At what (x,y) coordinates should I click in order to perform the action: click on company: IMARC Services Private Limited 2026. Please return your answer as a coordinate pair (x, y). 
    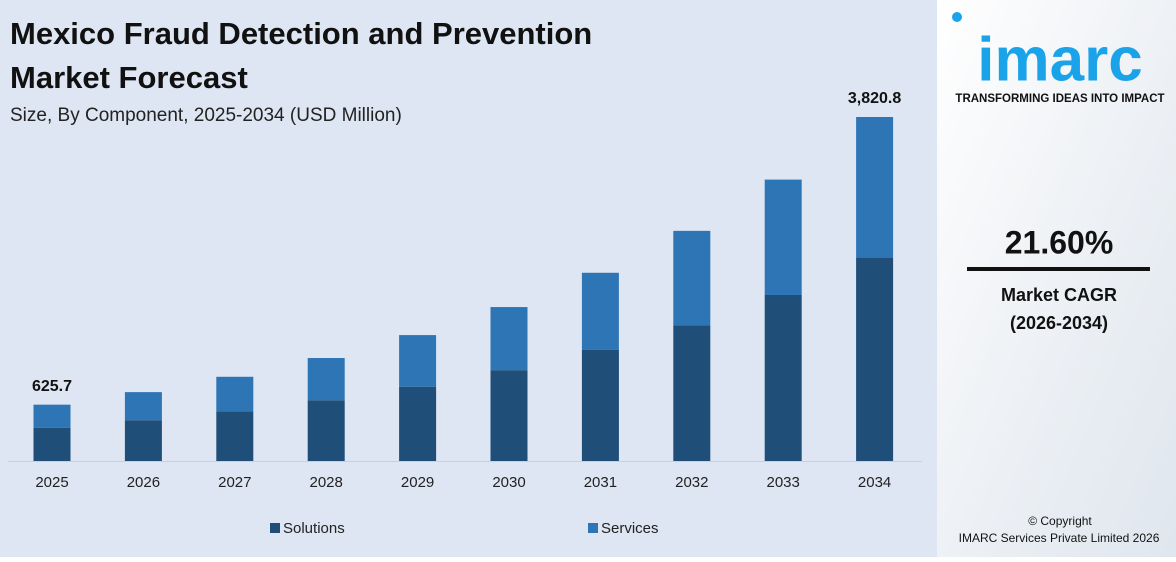
    Looking at the image, I should click on (1059, 538).